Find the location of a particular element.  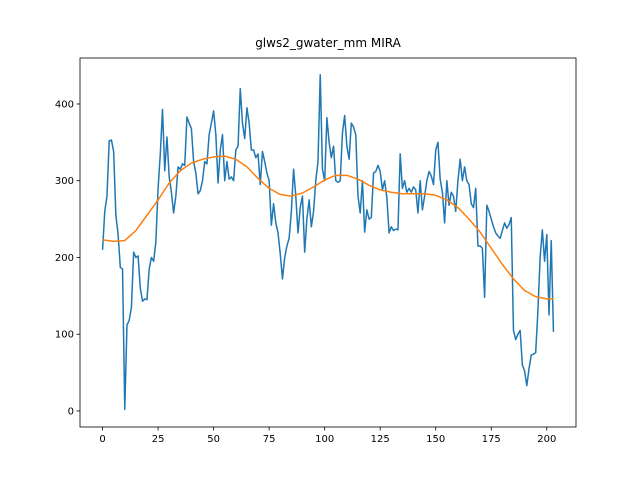

y-tick-label: 300 is located at coordinates (64, 181).